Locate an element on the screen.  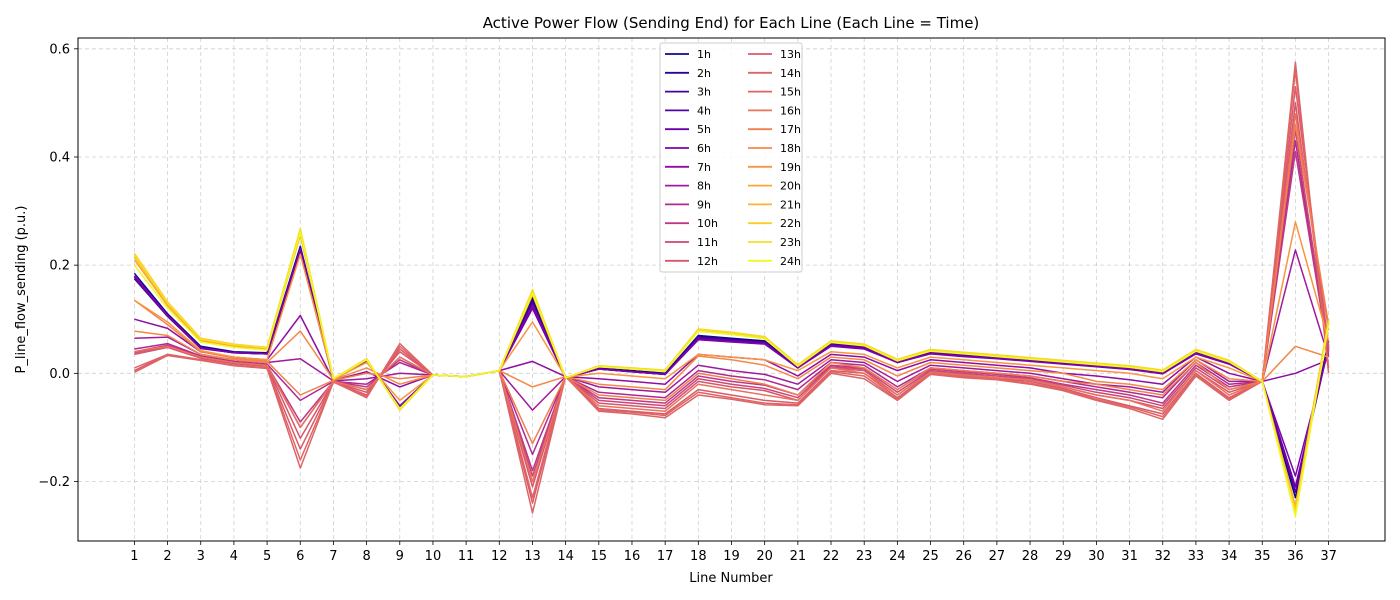
legend-label: 15h is located at coordinates (790, 92).